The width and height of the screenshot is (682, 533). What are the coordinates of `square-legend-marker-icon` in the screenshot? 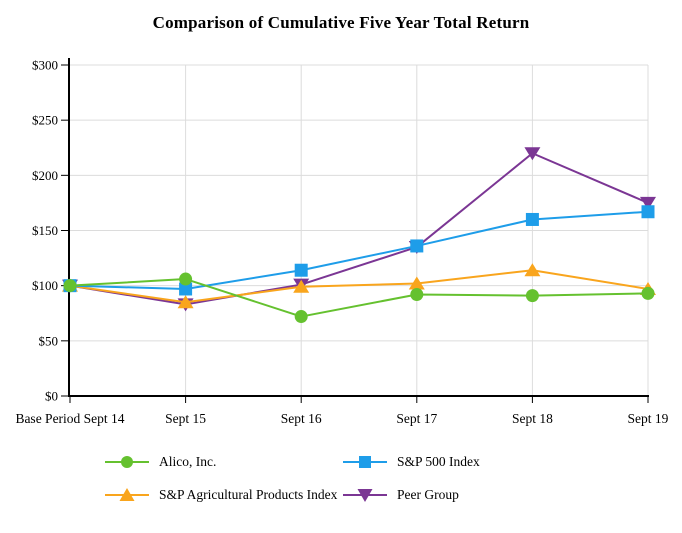 It's located at (365, 462).